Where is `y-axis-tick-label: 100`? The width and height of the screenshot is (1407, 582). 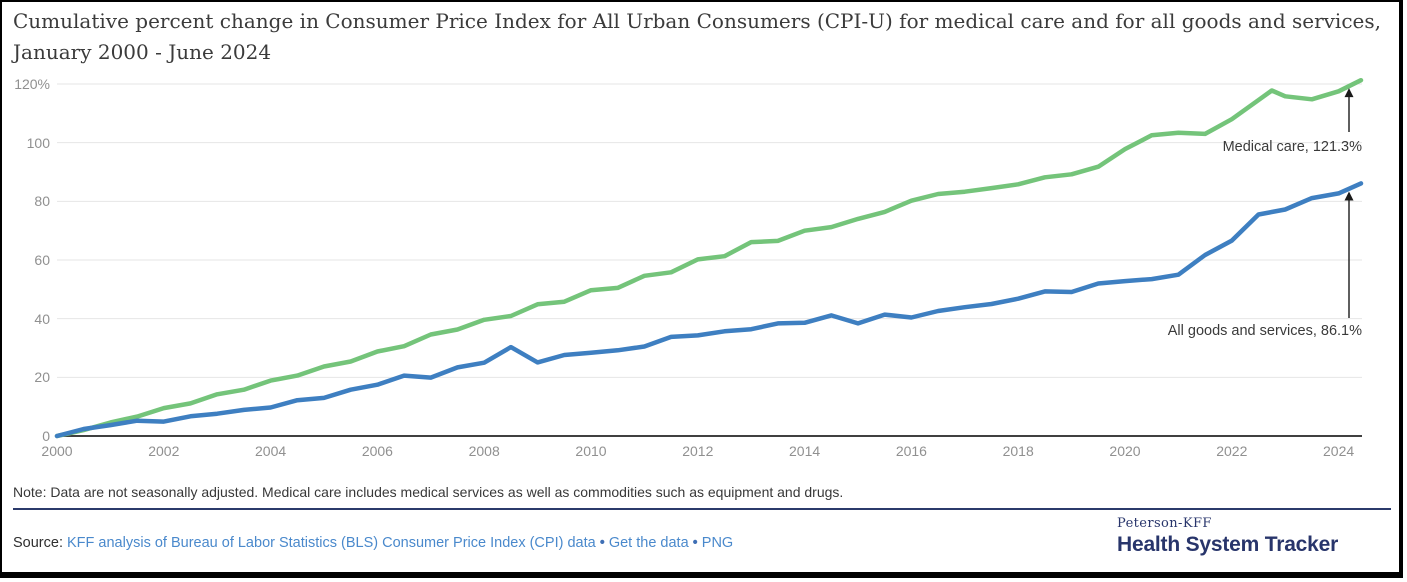 y-axis-tick-label: 100 is located at coordinates (38, 142).